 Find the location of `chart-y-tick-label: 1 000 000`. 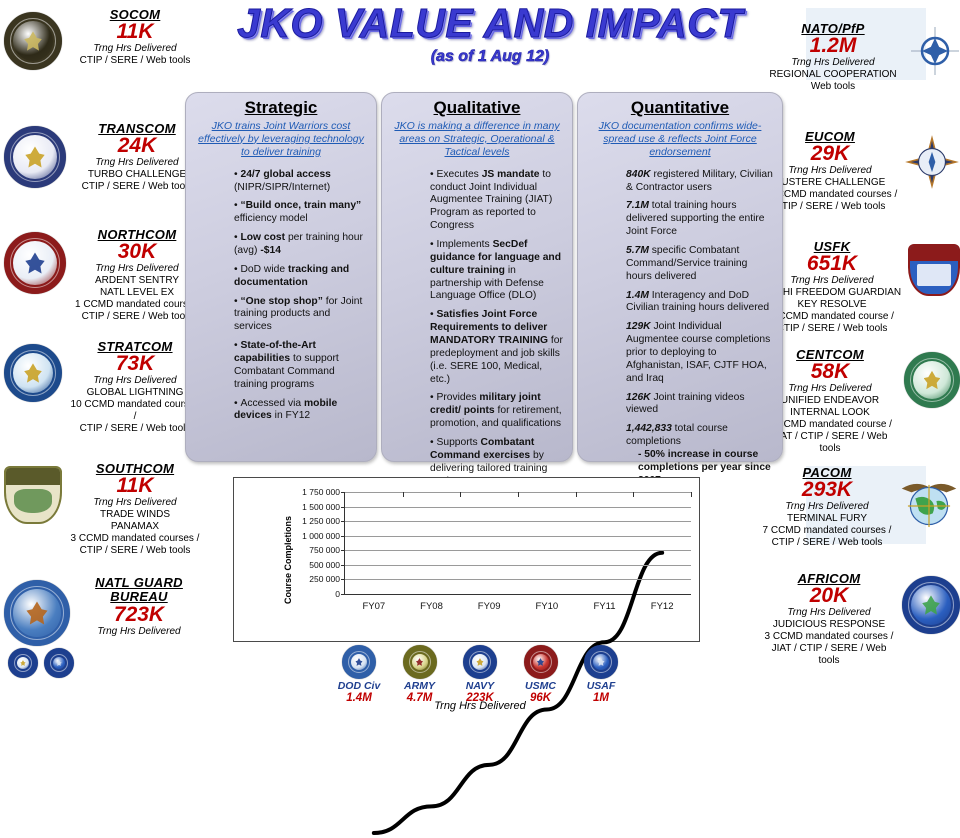

chart-y-tick-label: 1 000 000 is located at coordinates (321, 535).